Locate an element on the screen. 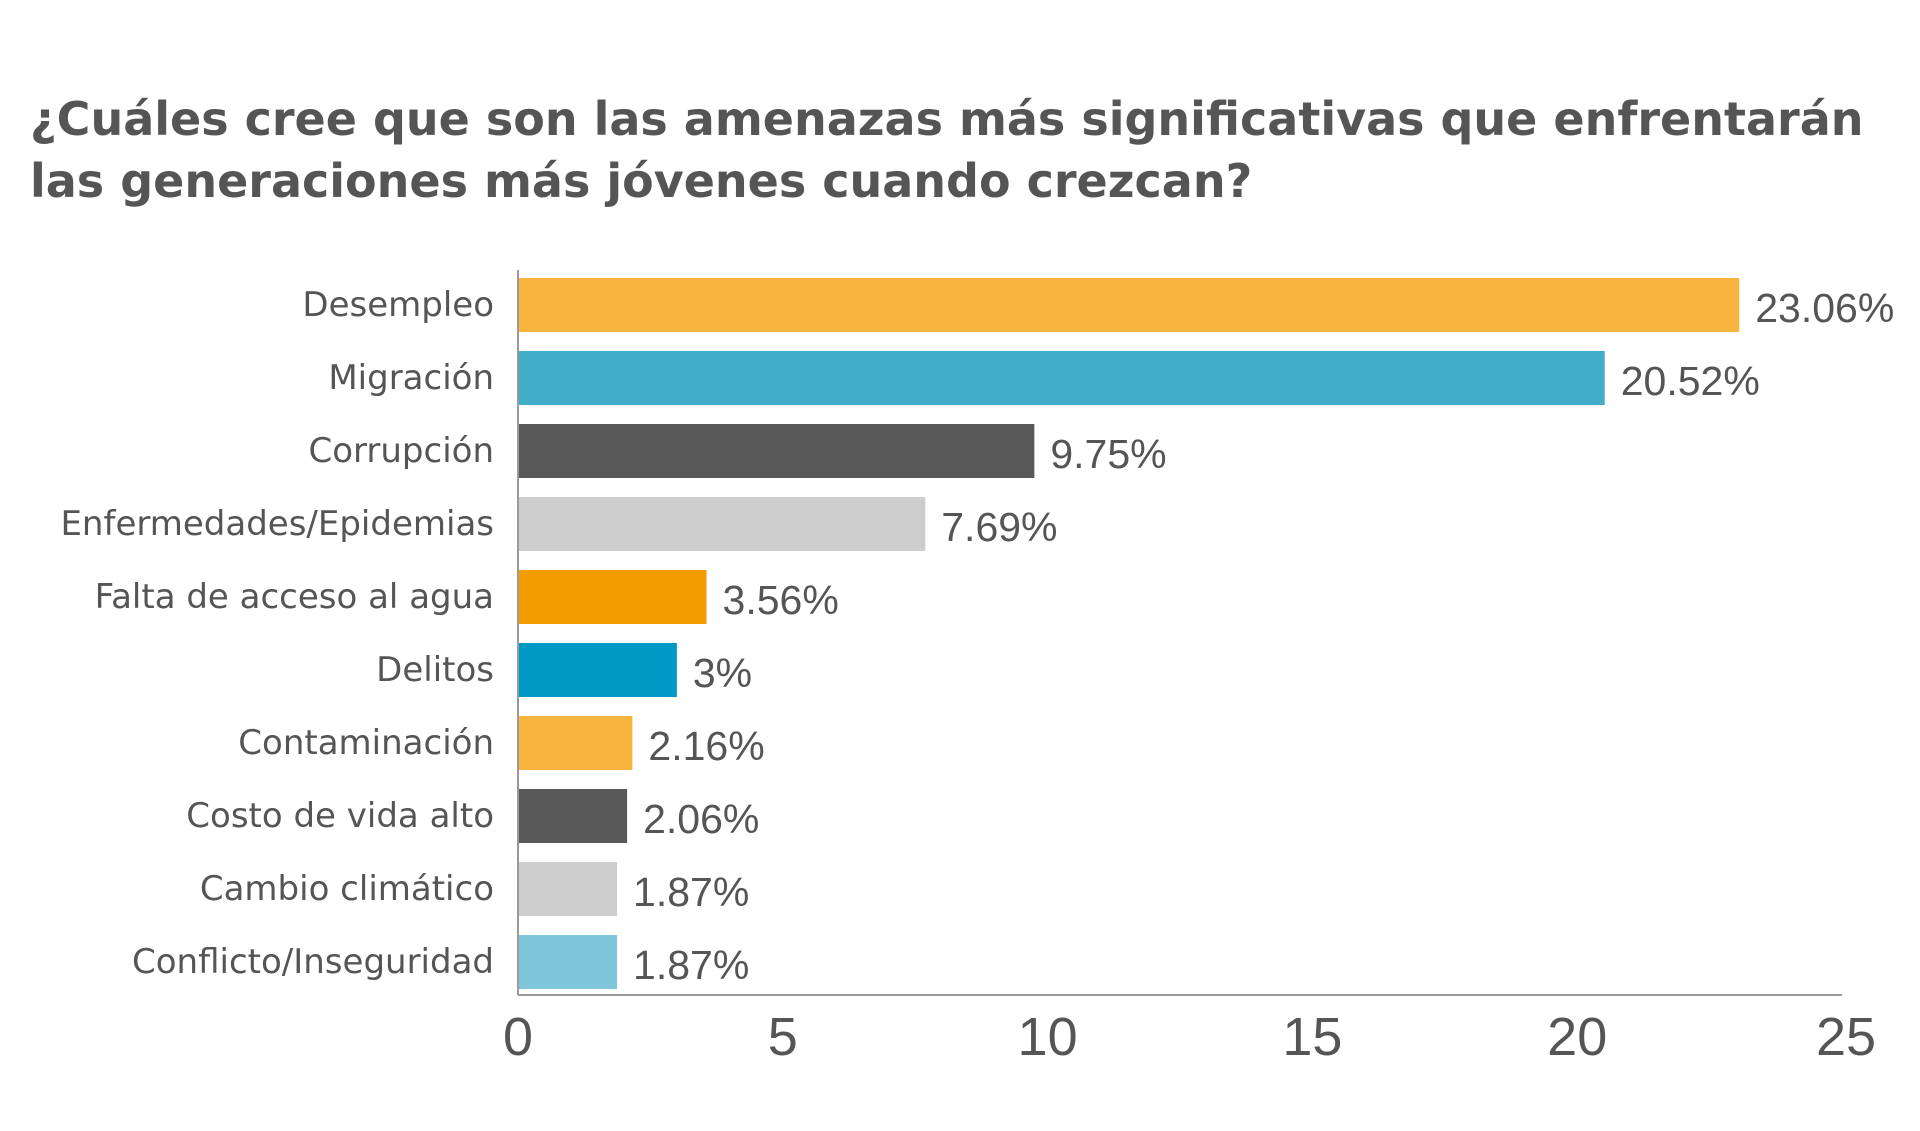  category-label: Delitos is located at coordinates (435, 670).